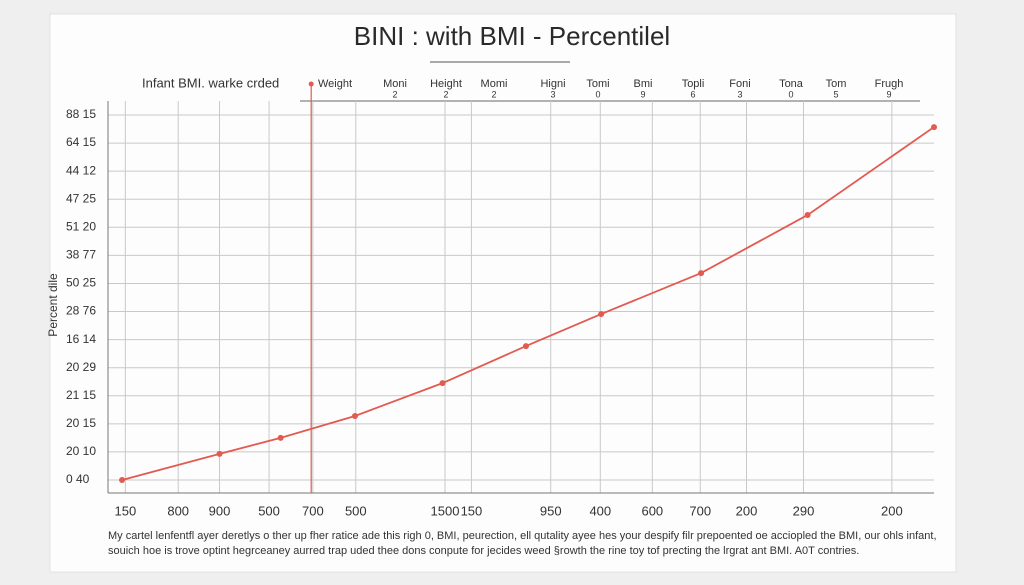  I want to click on y-tick-label: 47 25, so click(81, 198).